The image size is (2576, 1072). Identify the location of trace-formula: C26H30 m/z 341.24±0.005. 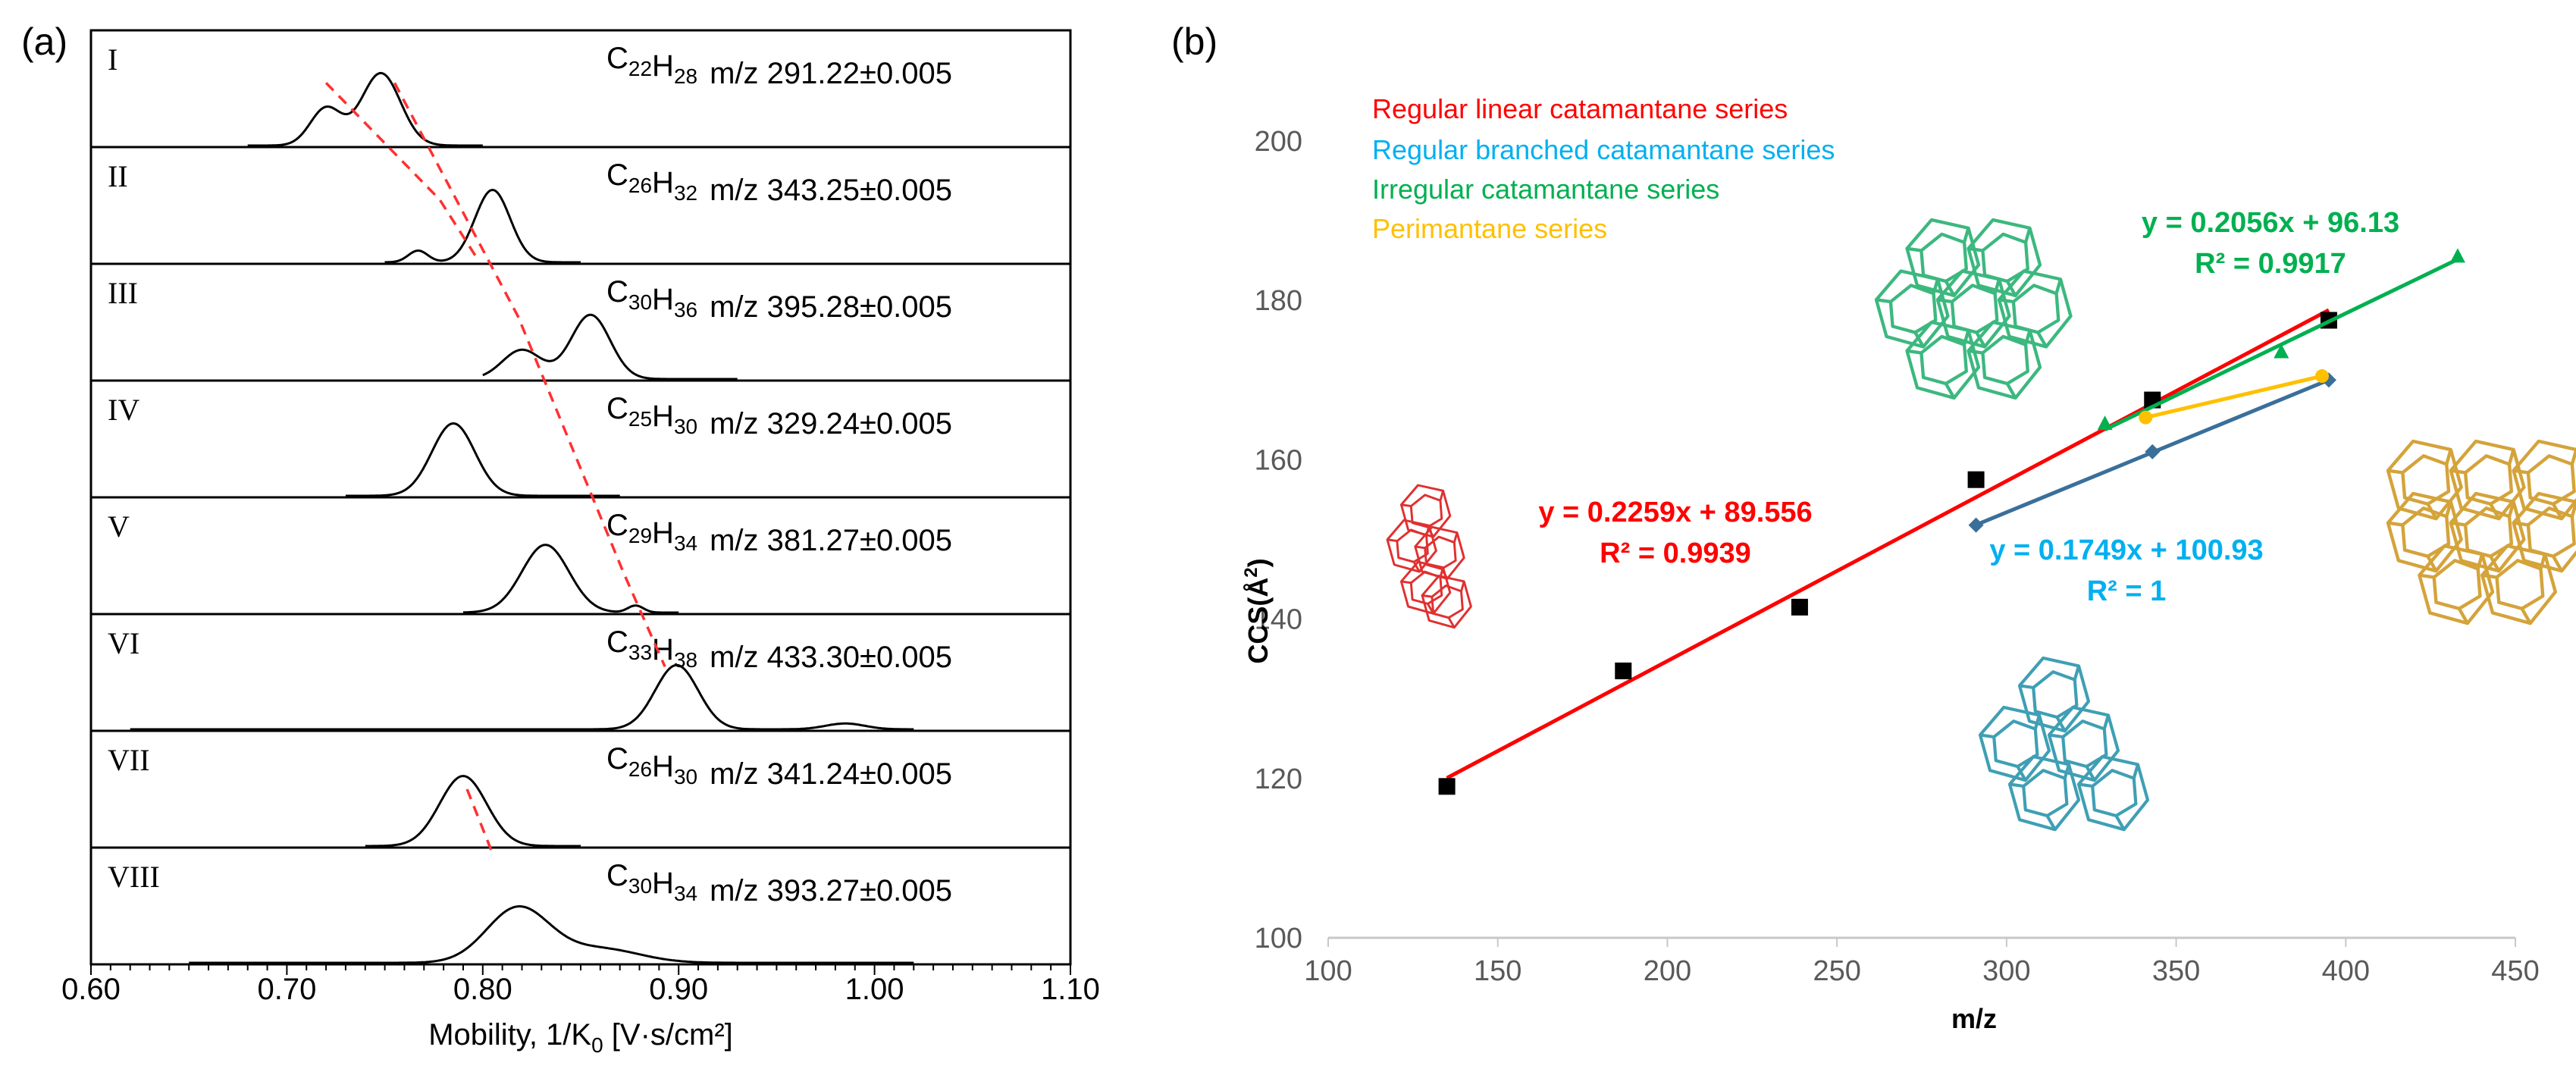
(779, 766).